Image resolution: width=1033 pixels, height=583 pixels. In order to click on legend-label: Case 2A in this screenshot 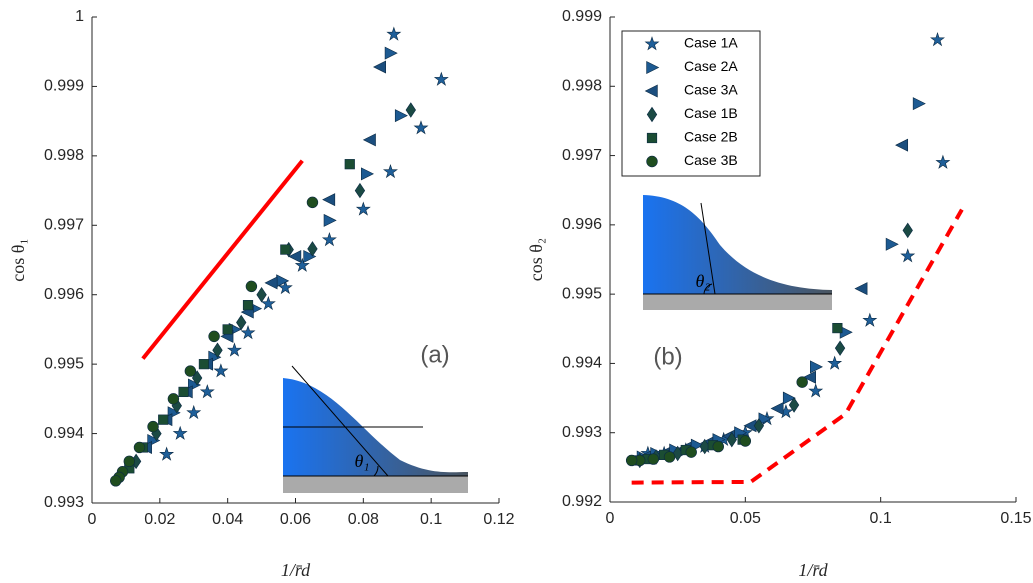, I will do `click(711, 66)`.